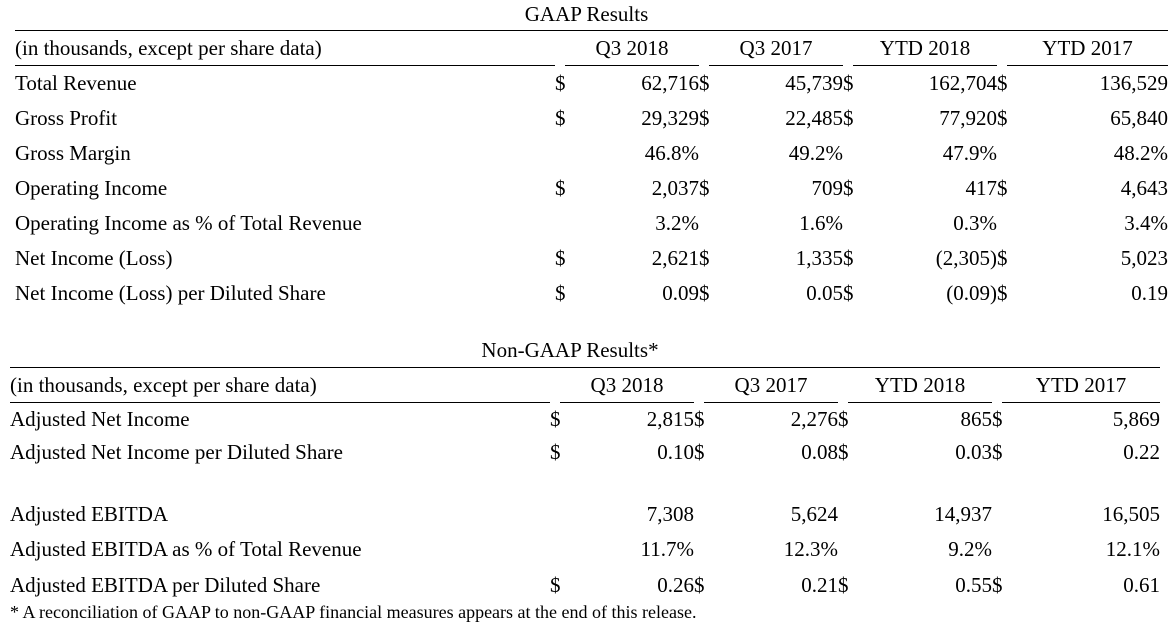  What do you see at coordinates (632, 48) in the screenshot?
I see `gaap-col-header: Q3 2018` at bounding box center [632, 48].